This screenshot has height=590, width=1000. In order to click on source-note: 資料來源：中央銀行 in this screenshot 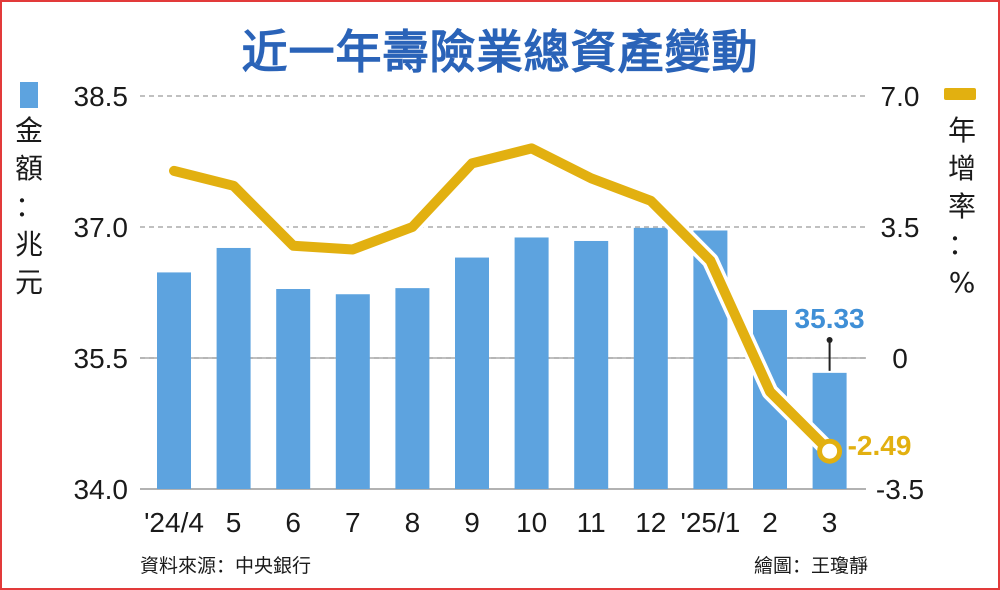, I will do `click(225, 566)`.